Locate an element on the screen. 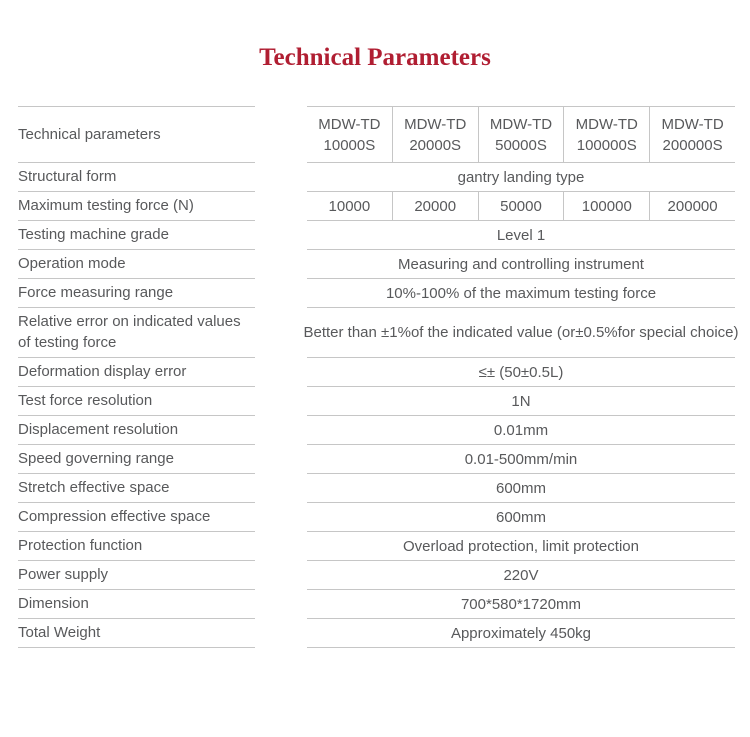 This screenshot has width=750, height=737. page-title: Technical Parameters is located at coordinates (375, 57).